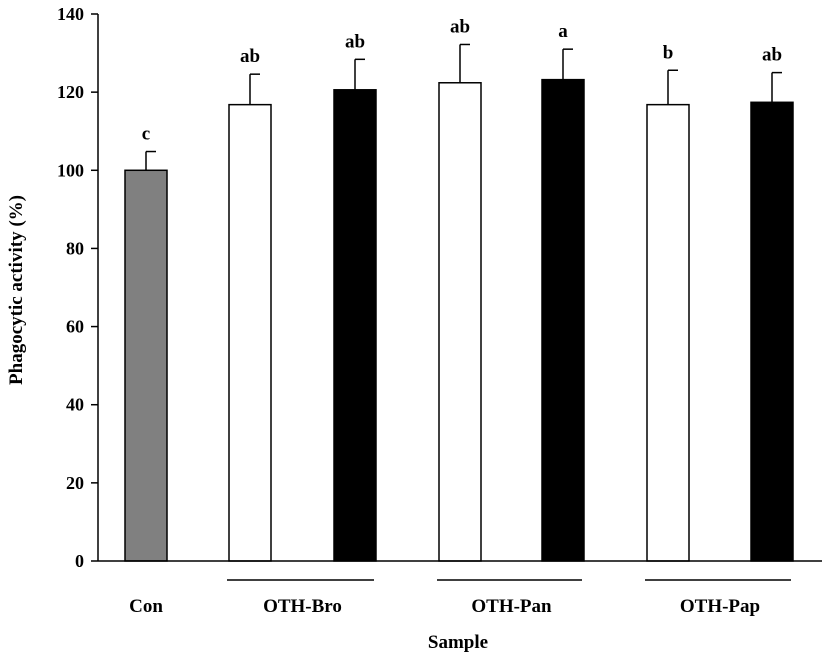  Describe the element at coordinates (70, 92) in the screenshot. I see `y-tick-label: 120` at that location.